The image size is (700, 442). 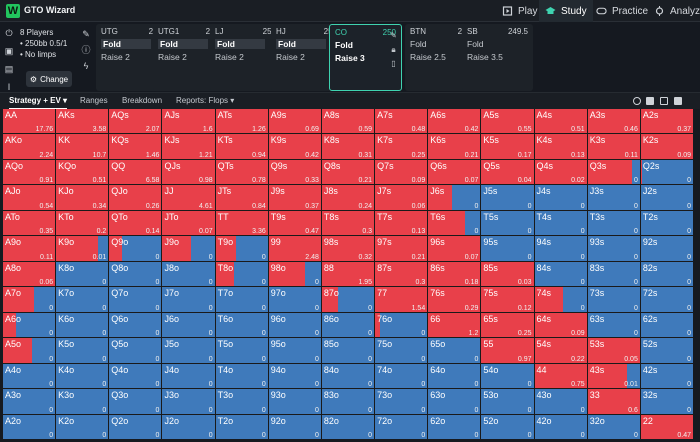 What do you see at coordinates (507, 172) in the screenshot?
I see `hand-cell: Q5s 0.04` at bounding box center [507, 172].